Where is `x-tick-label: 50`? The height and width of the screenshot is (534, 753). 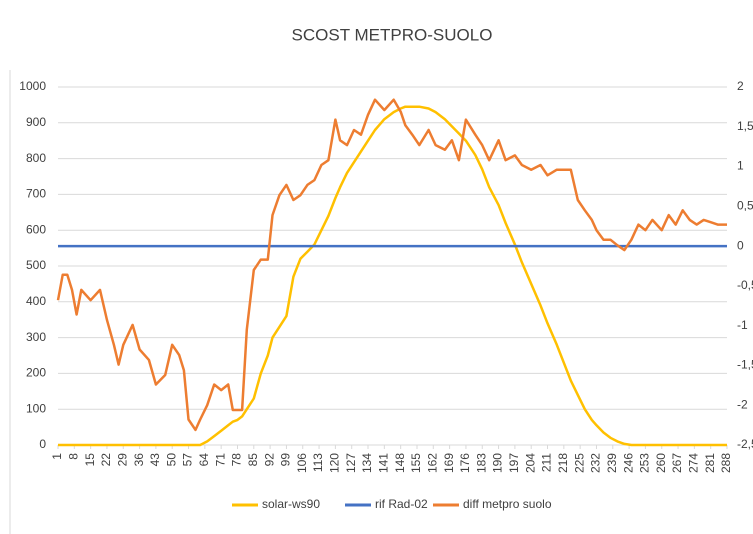 x-tick-label: 50 is located at coordinates (171, 460).